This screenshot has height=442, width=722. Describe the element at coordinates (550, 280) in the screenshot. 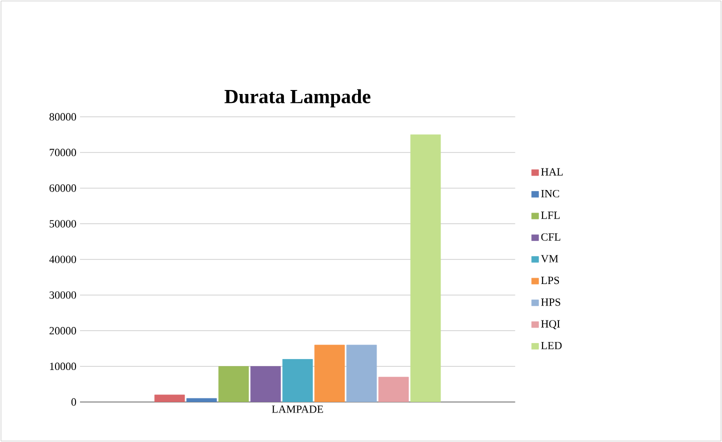

I see `legend-label: LPS` at that location.